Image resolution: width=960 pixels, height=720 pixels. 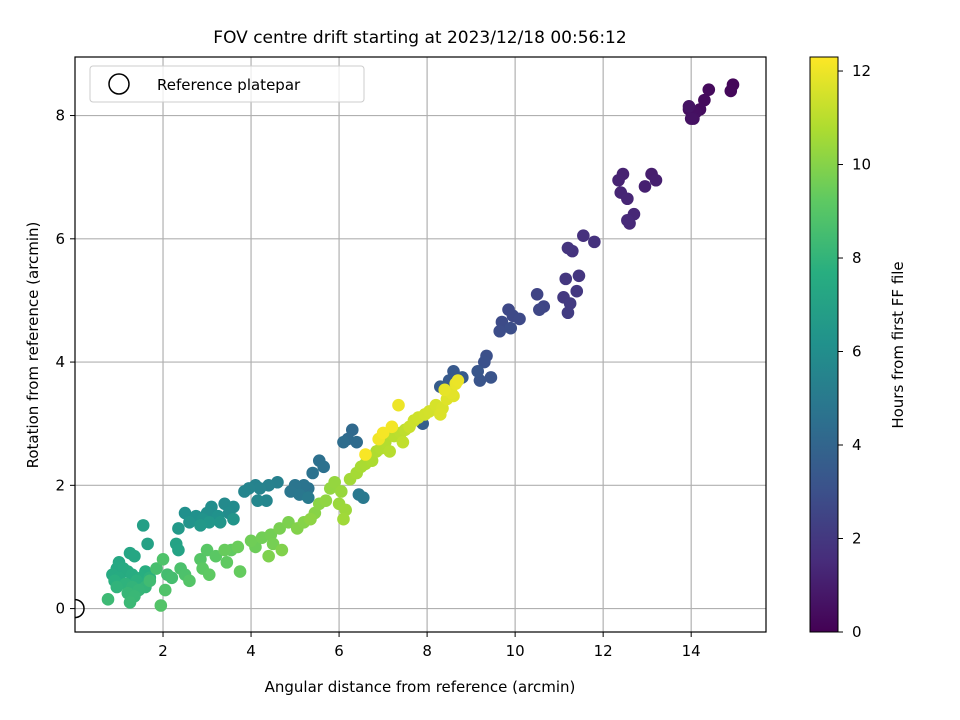 What do you see at coordinates (33, 345) in the screenshot?
I see `y-axis-label: Rotation from reference (arcmin)` at bounding box center [33, 345].